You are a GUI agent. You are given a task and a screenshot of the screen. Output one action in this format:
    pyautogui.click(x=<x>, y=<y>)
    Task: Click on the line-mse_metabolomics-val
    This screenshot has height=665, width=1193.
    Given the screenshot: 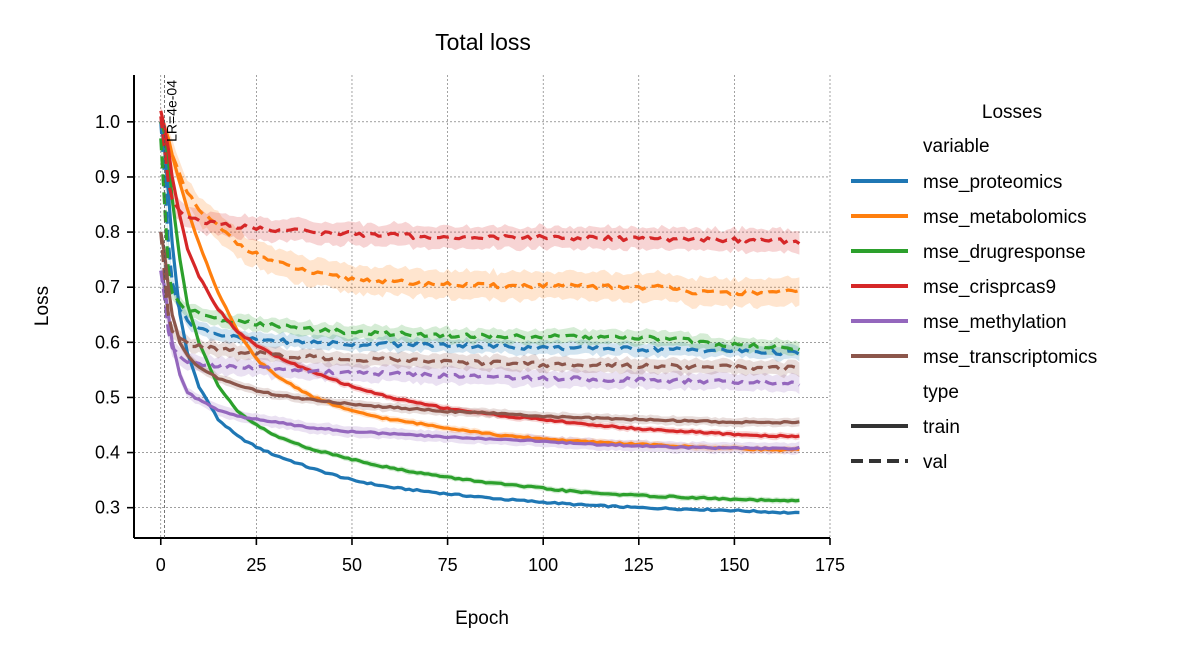 What is the action you would take?
    pyautogui.click(x=479, y=209)
    